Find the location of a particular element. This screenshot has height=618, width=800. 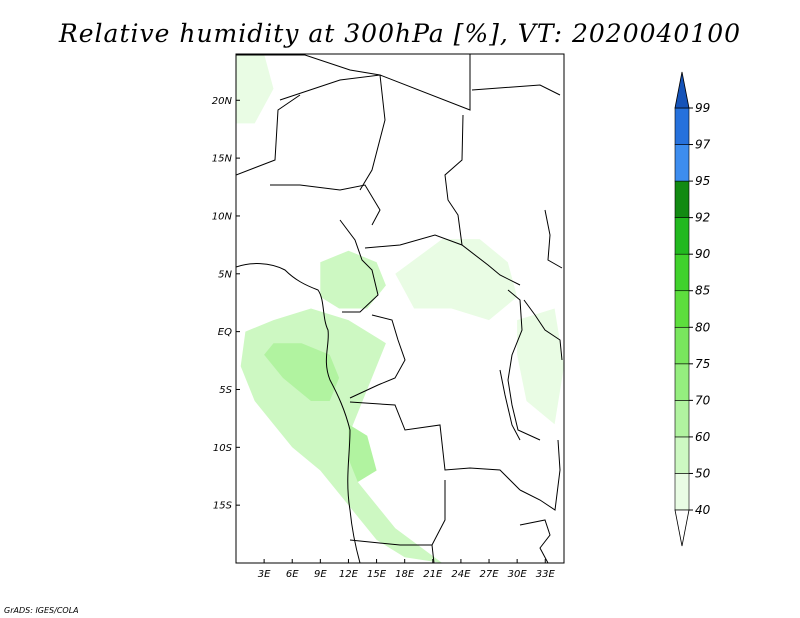

lon-tick-label: 12E is located at coordinates (349, 574).